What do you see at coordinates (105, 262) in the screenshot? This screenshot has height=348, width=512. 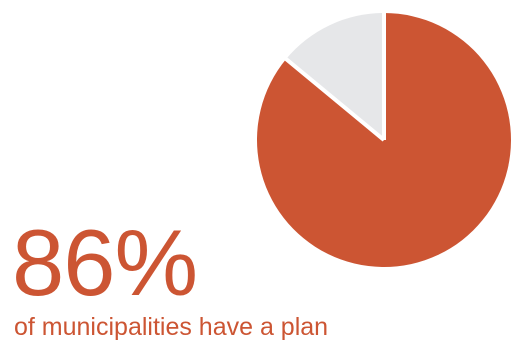 I see `headline-percentage: 86%` at bounding box center [105, 262].